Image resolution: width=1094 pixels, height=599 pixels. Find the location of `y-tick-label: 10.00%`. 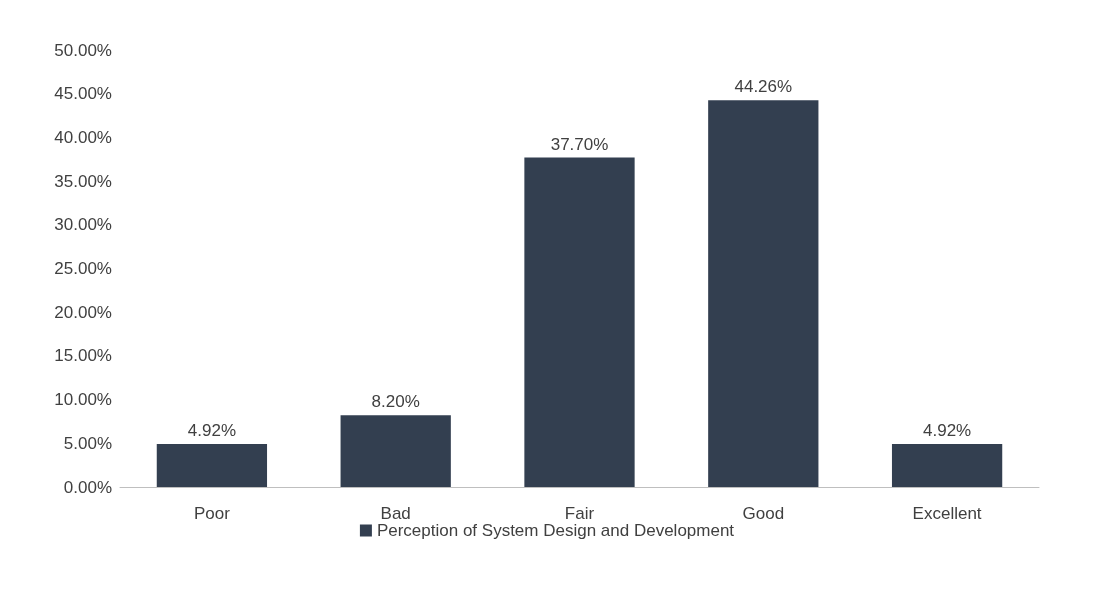

y-tick-label: 10.00% is located at coordinates (83, 400).